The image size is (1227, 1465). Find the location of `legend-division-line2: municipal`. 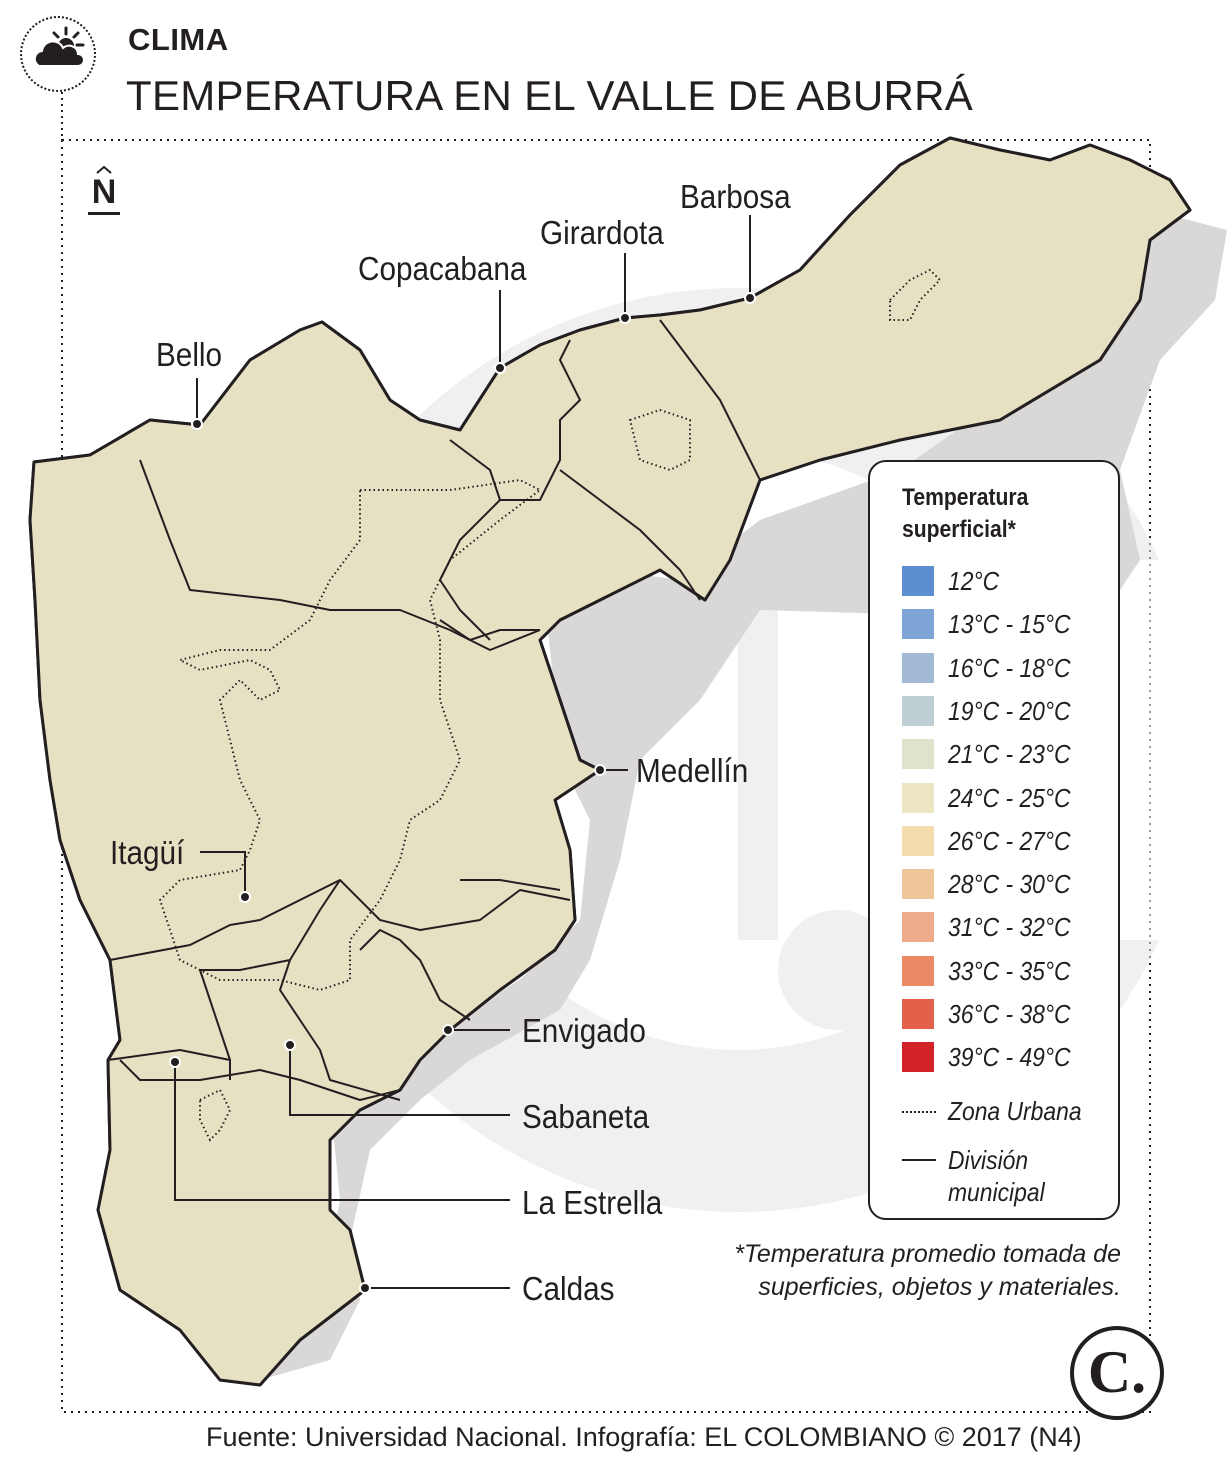

legend-division-line2: municipal is located at coordinates (996, 1192).